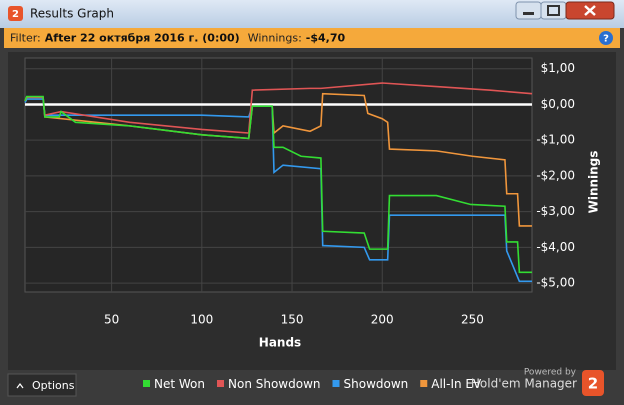  I want to click on help-button, so click(606, 38).